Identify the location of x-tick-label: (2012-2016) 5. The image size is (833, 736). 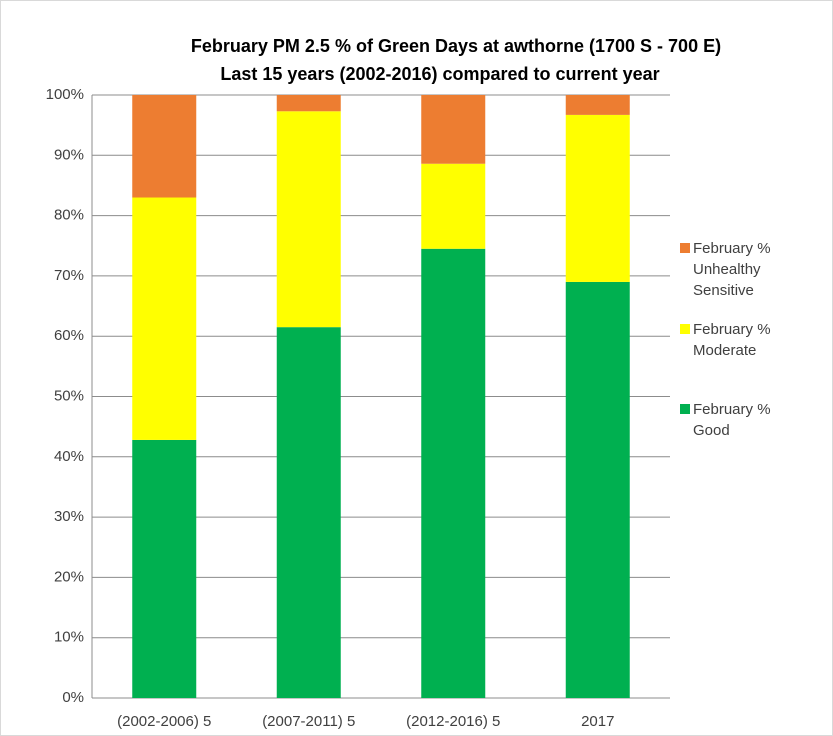
(453, 721).